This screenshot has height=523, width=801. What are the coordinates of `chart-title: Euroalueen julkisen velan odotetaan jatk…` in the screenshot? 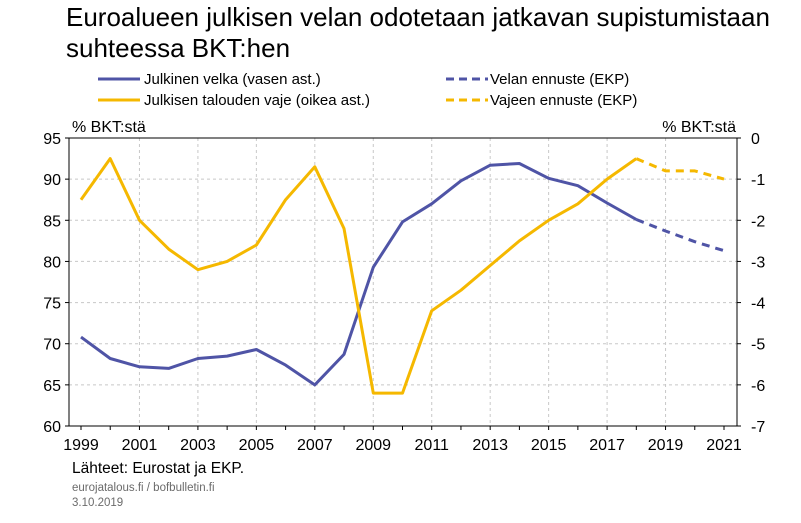 It's located at (418, 32).